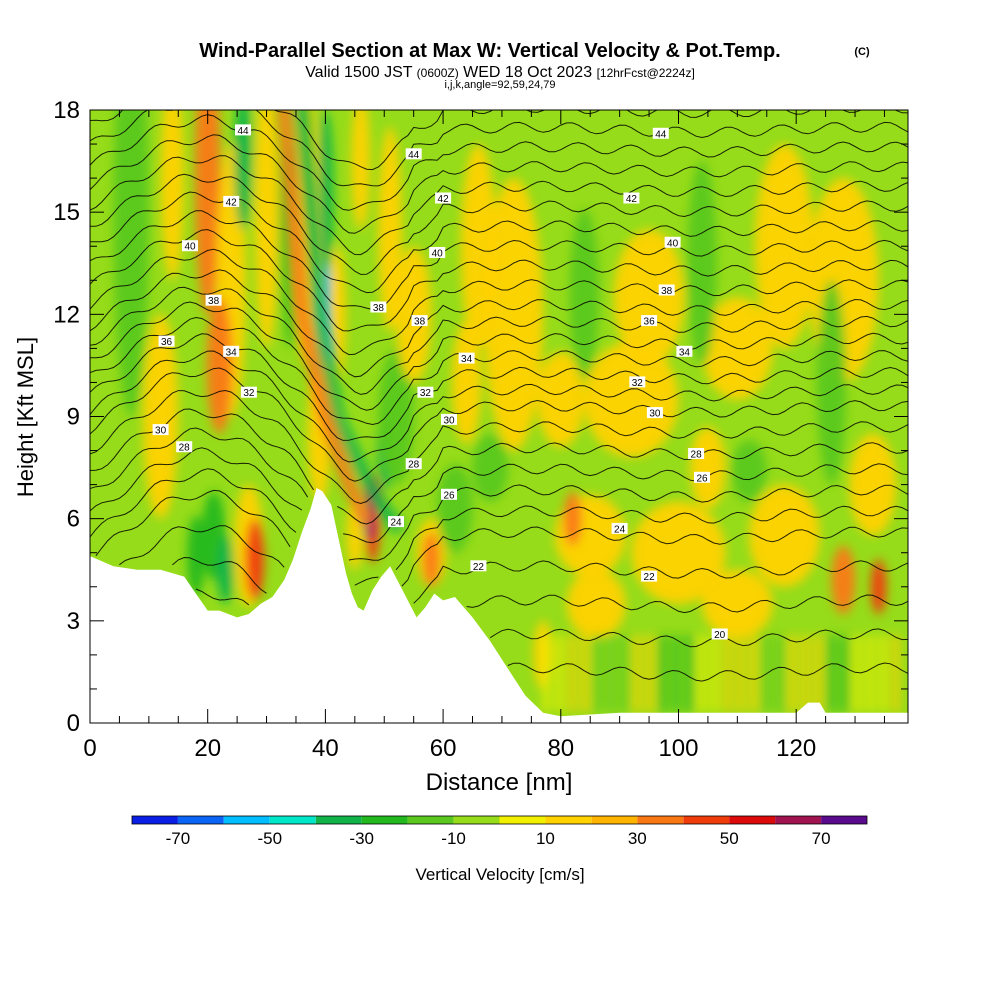 The image size is (1000, 1000). I want to click on x-axis-label: Distance [nm], so click(499, 782).